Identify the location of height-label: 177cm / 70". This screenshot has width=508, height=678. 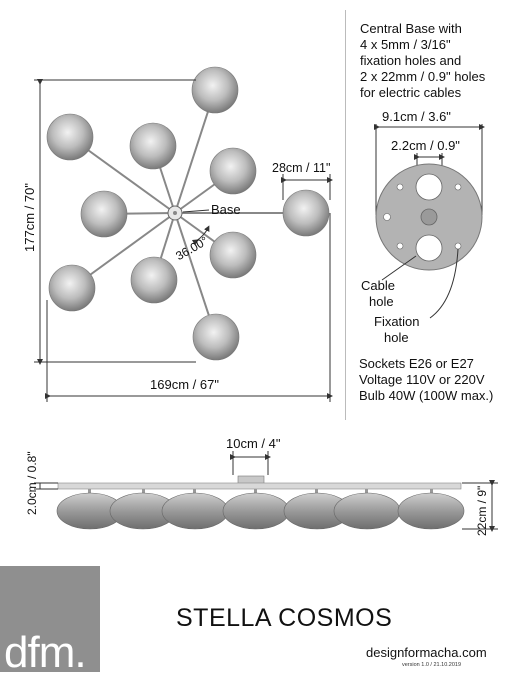
(29, 217).